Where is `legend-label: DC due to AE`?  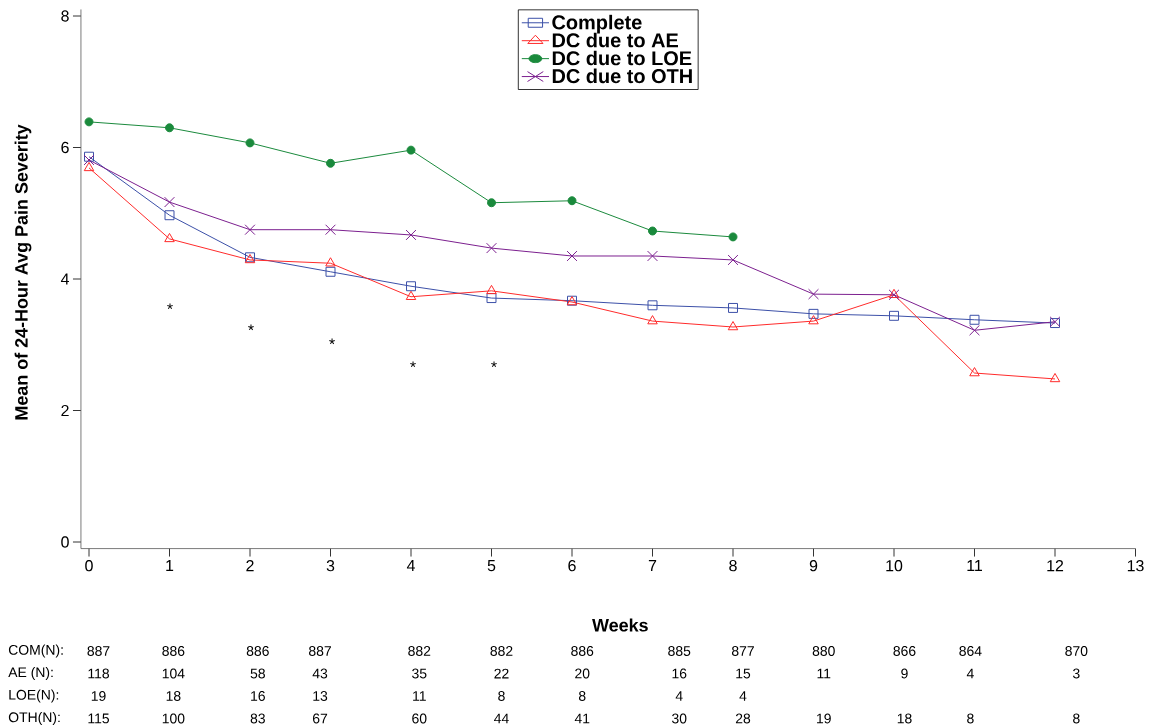 legend-label: DC due to AE is located at coordinates (615, 40).